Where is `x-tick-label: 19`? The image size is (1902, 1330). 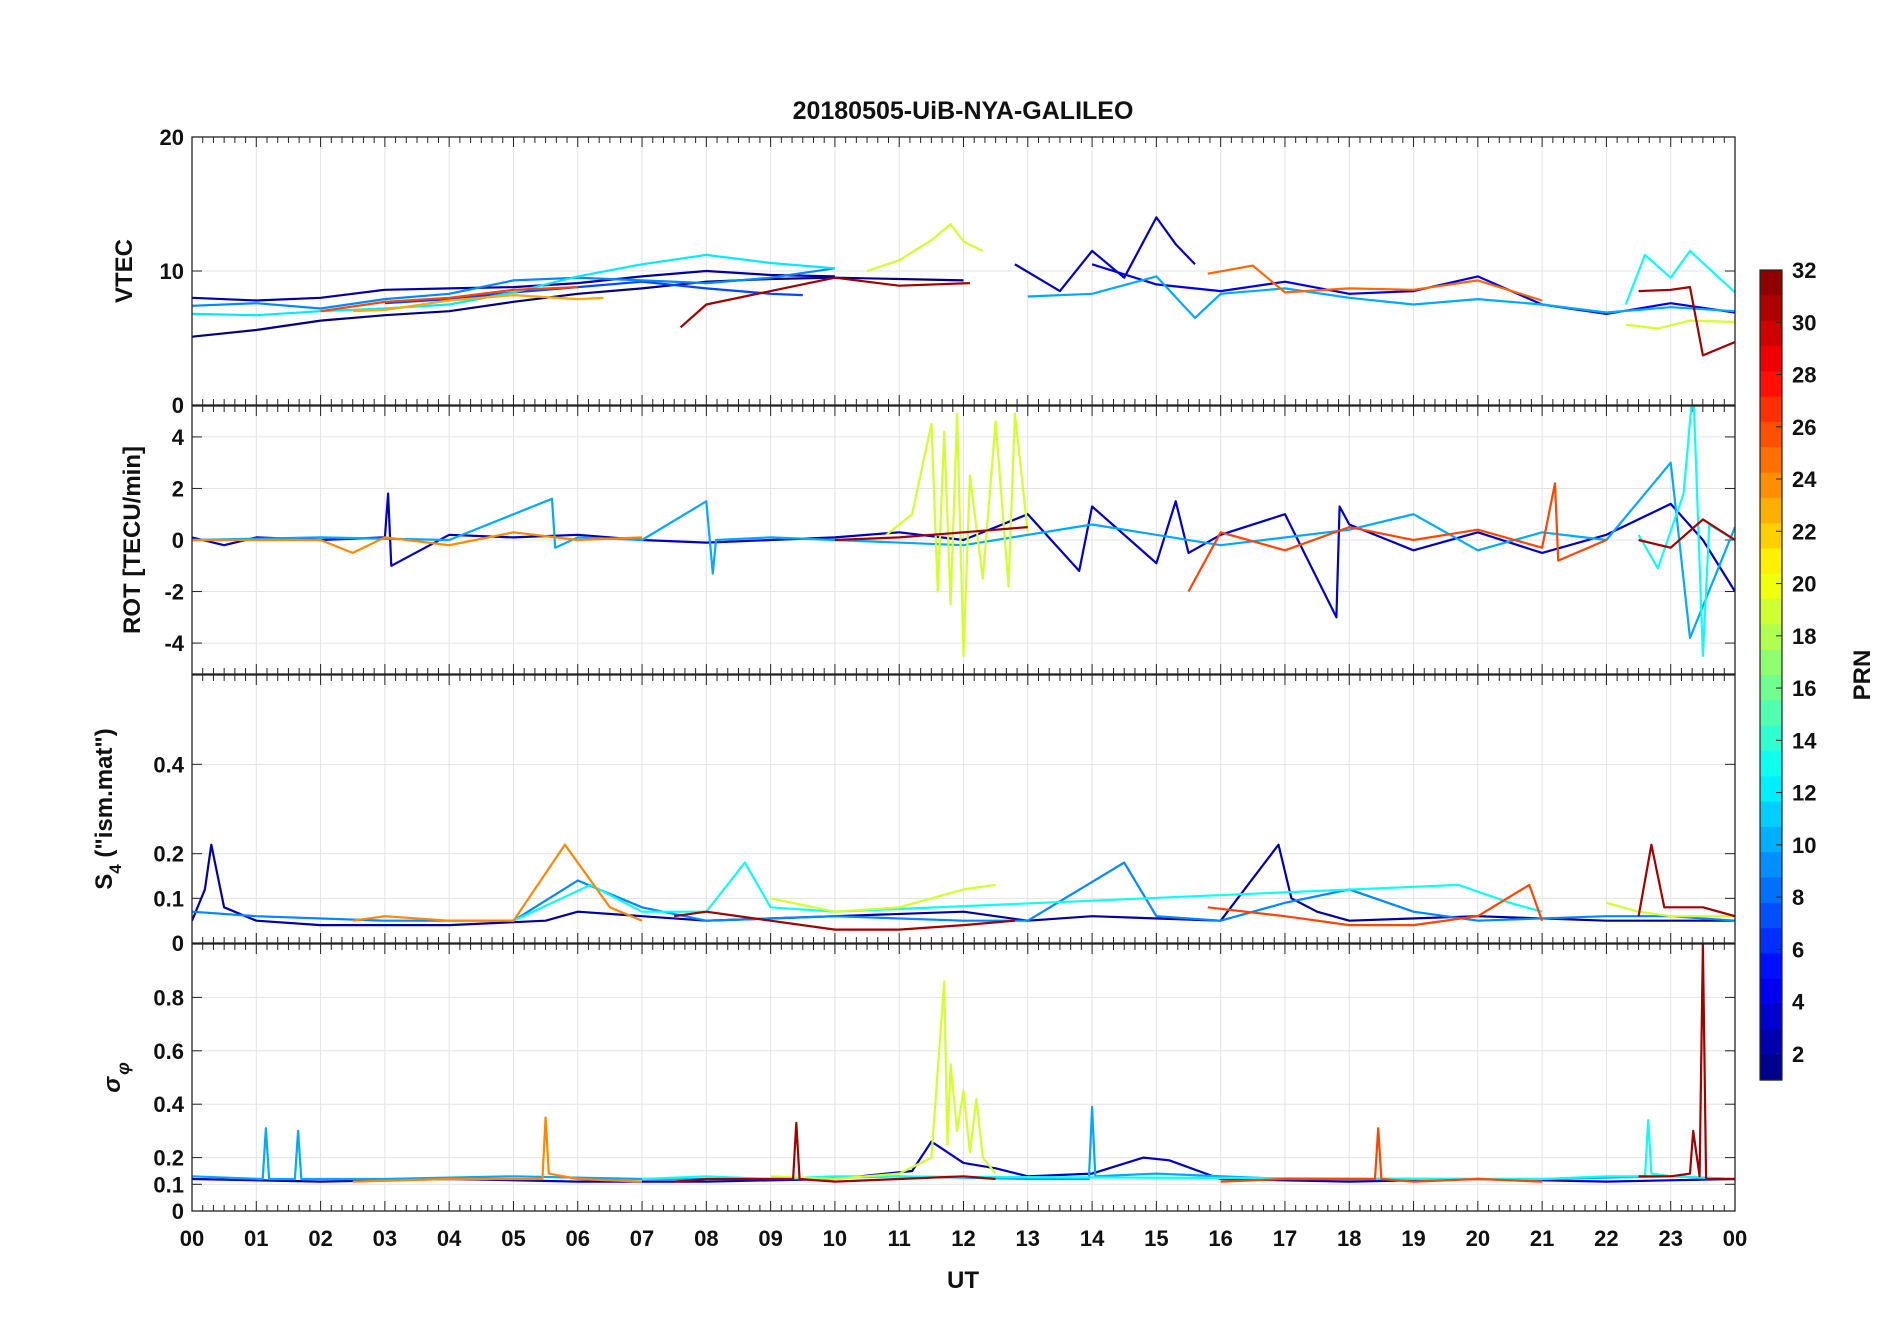 x-tick-label: 19 is located at coordinates (1413, 1238).